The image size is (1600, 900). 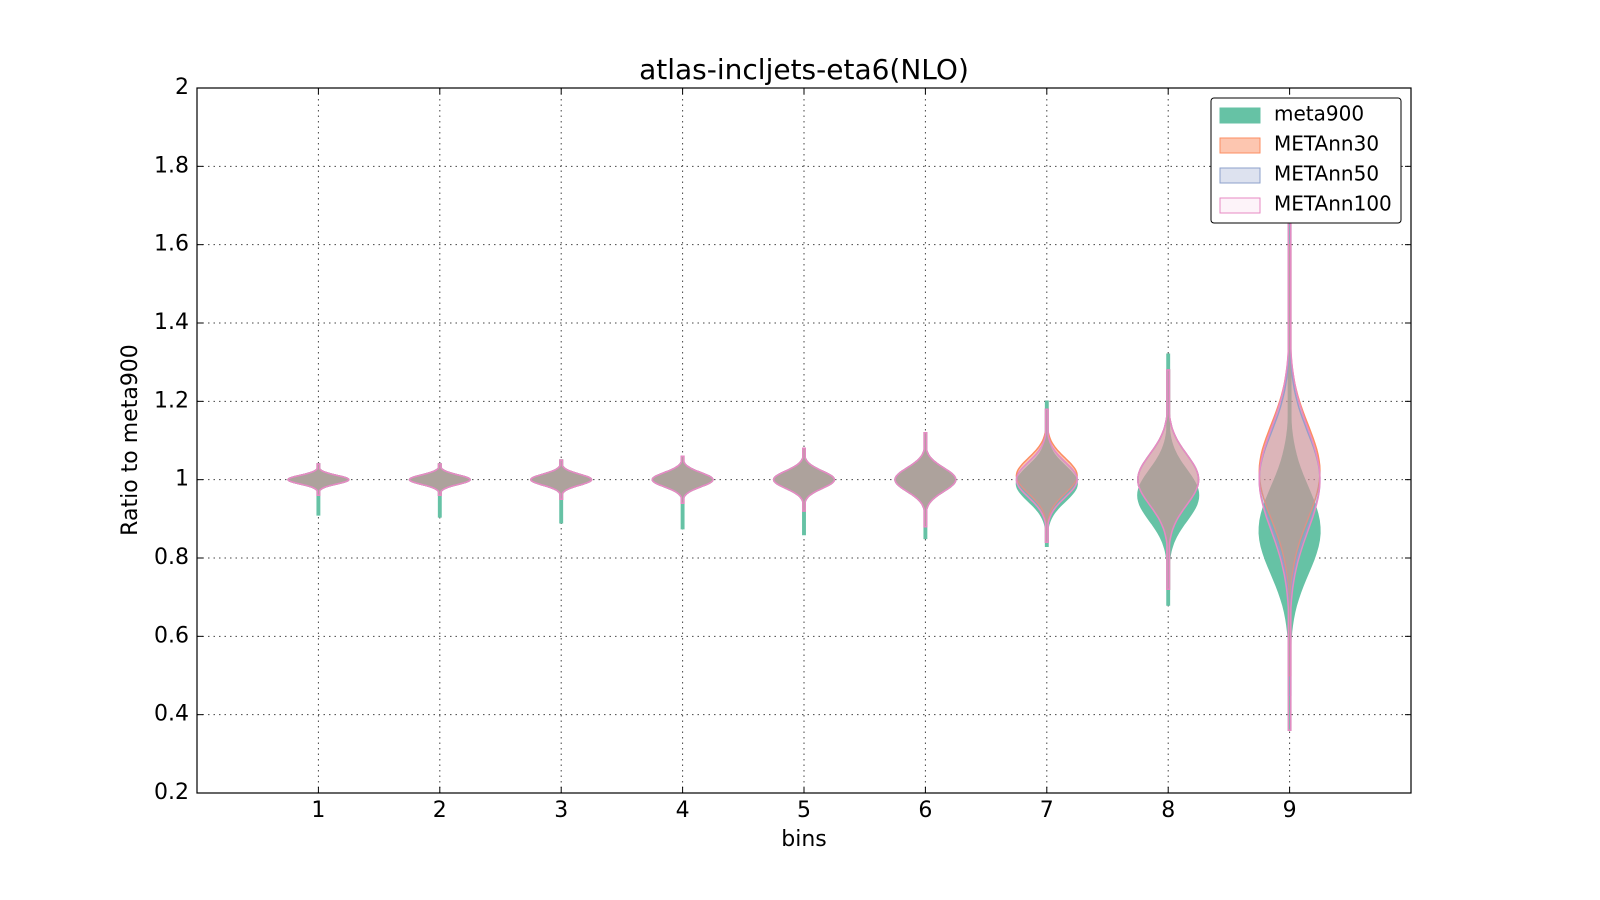 I want to click on y-tick-label: 1, so click(x=182, y=479).